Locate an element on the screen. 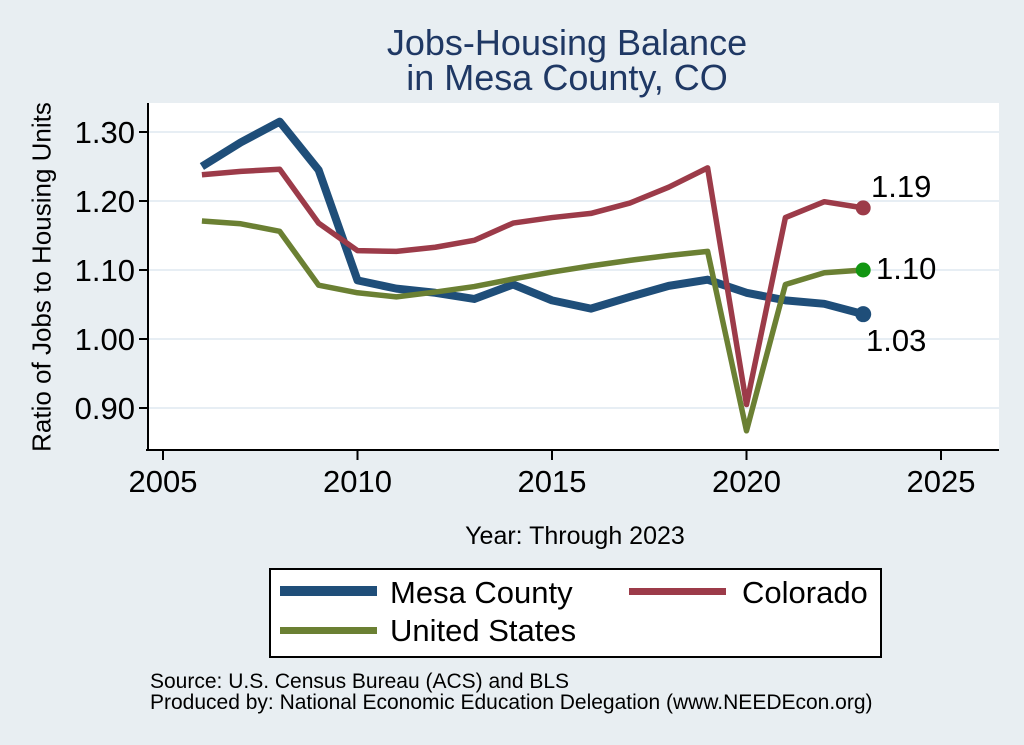  y-tick-label: 1.00 is located at coordinates (105, 339).